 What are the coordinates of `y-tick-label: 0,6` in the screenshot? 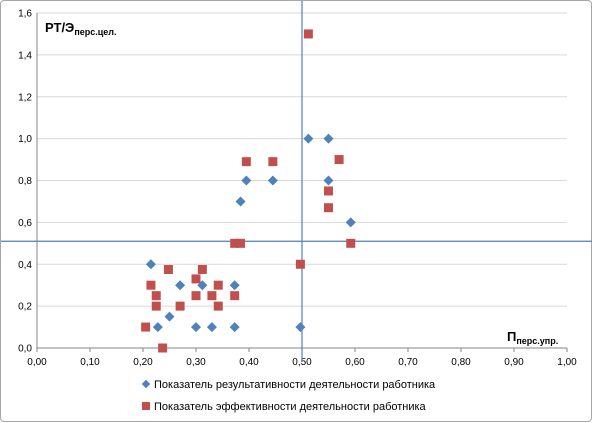 It's located at (25, 223).